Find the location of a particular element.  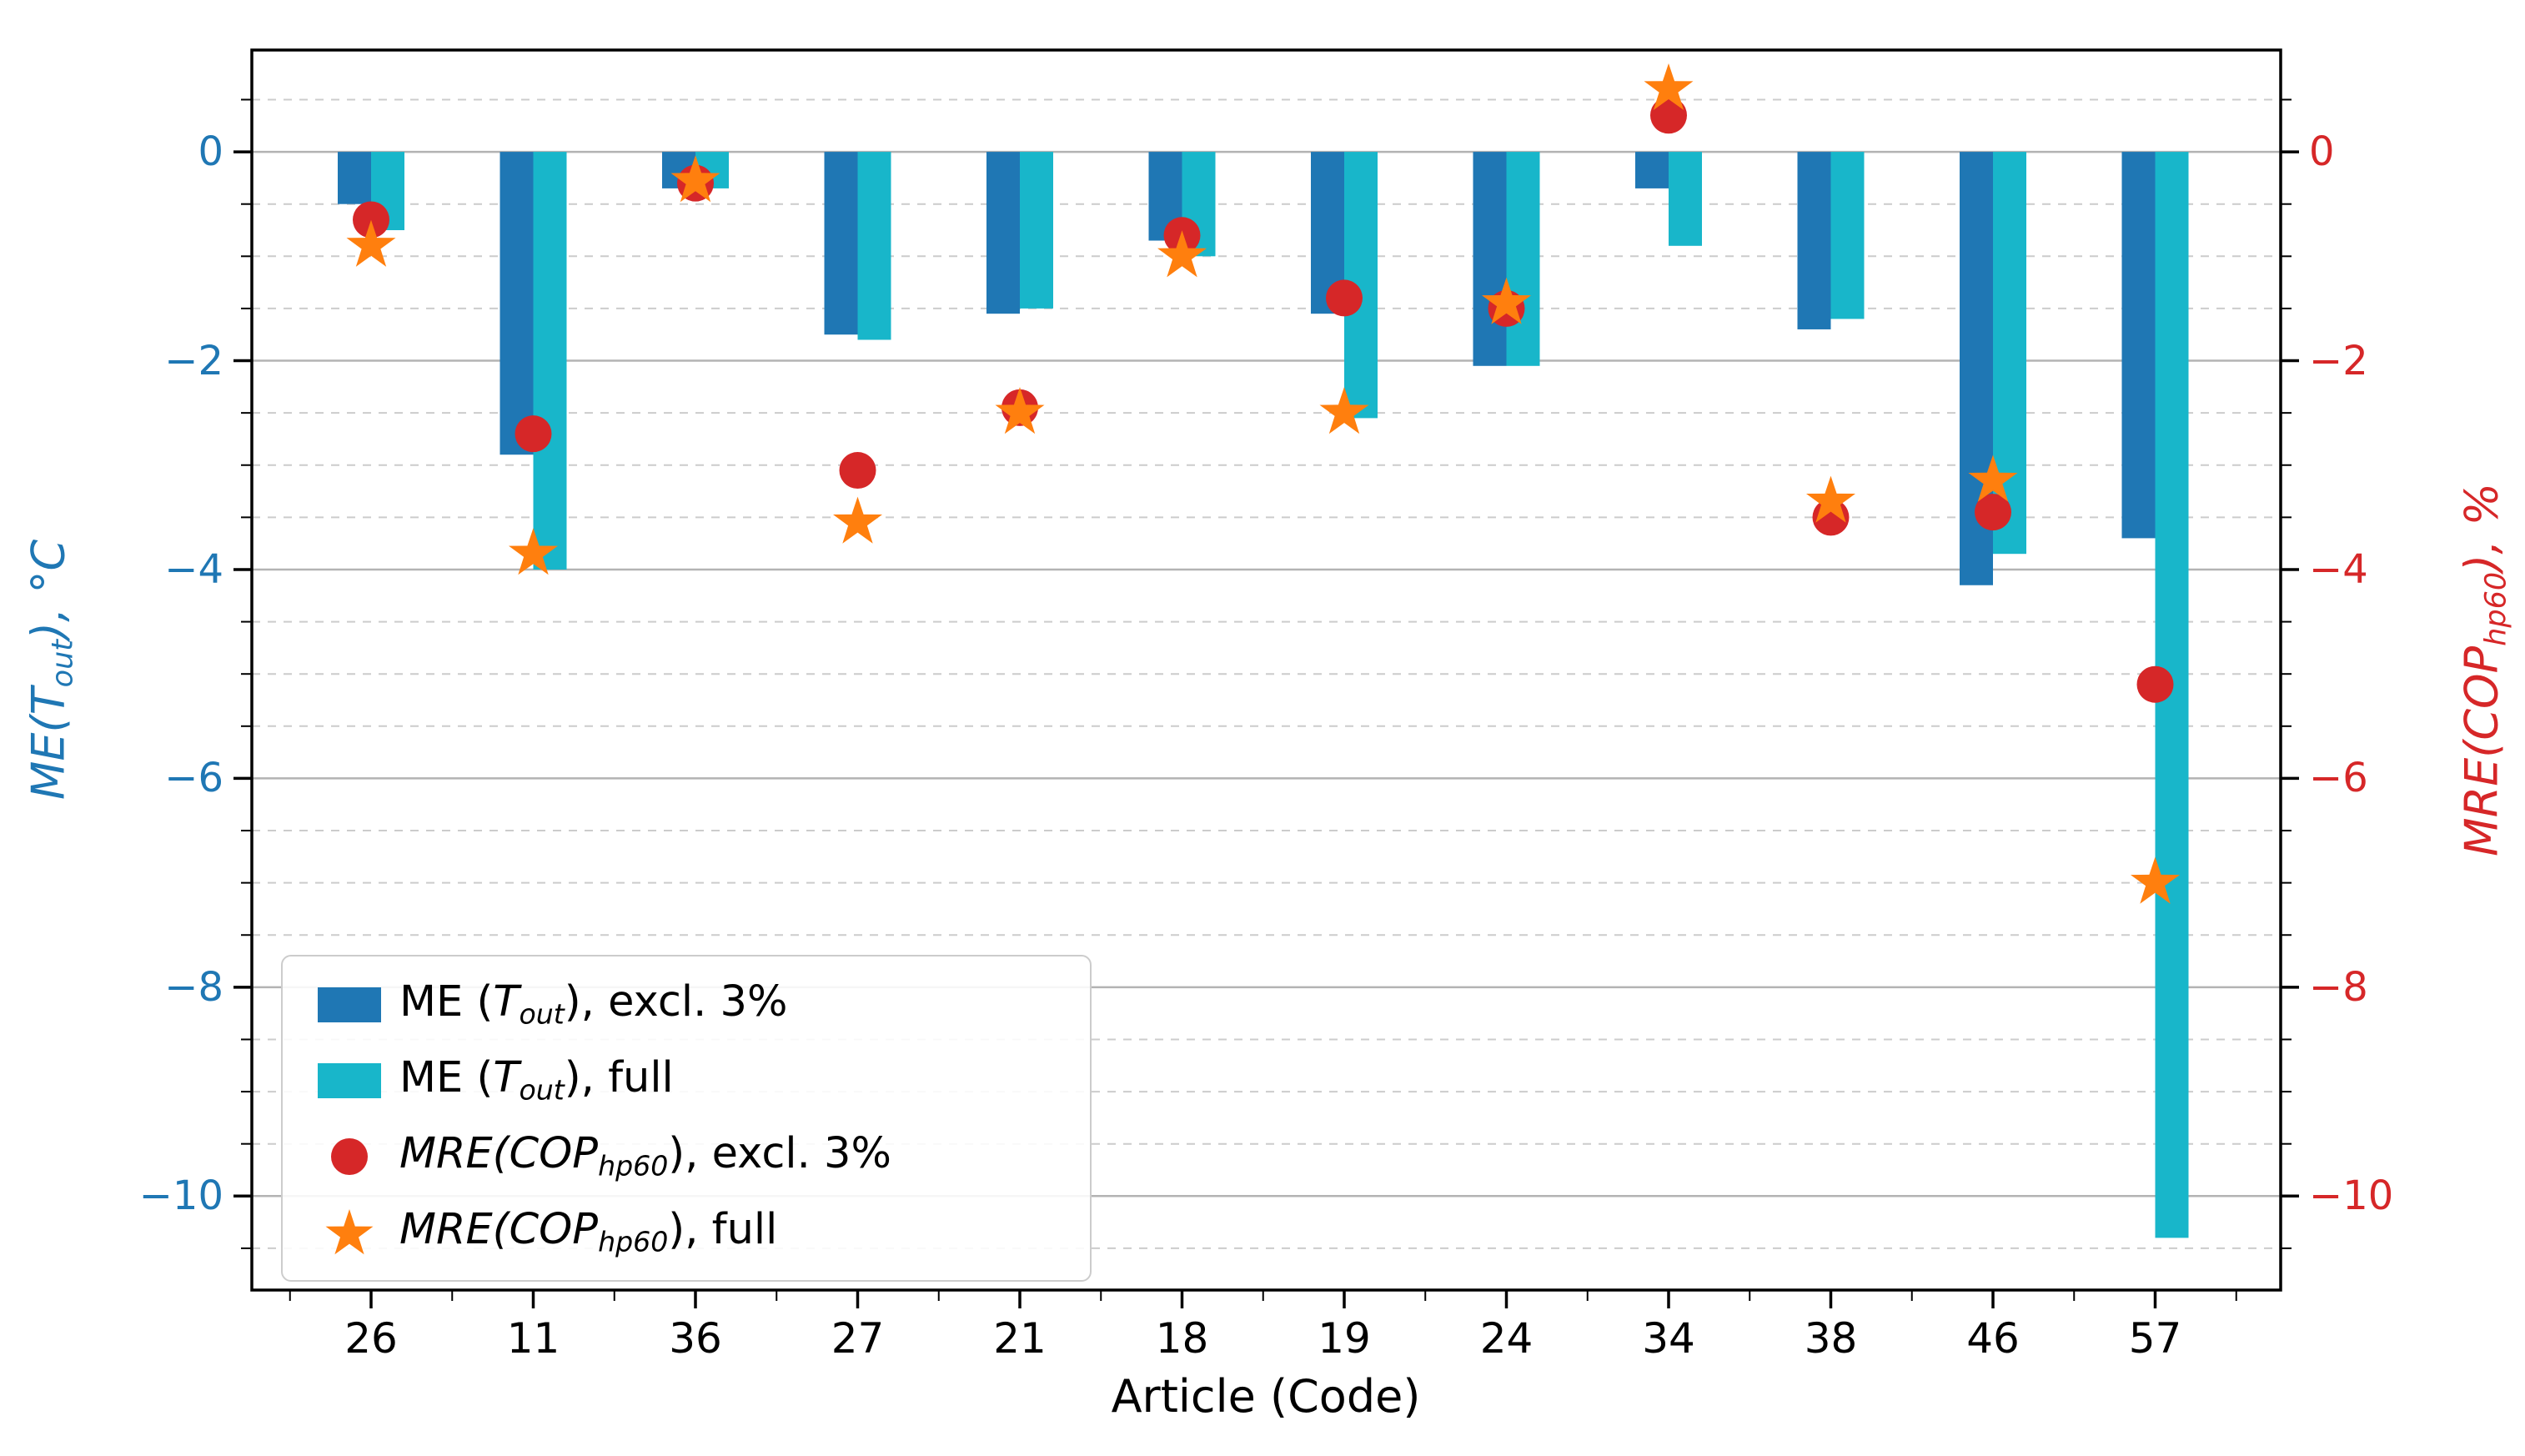

y-tick-left-0: 0 is located at coordinates (210, 152).